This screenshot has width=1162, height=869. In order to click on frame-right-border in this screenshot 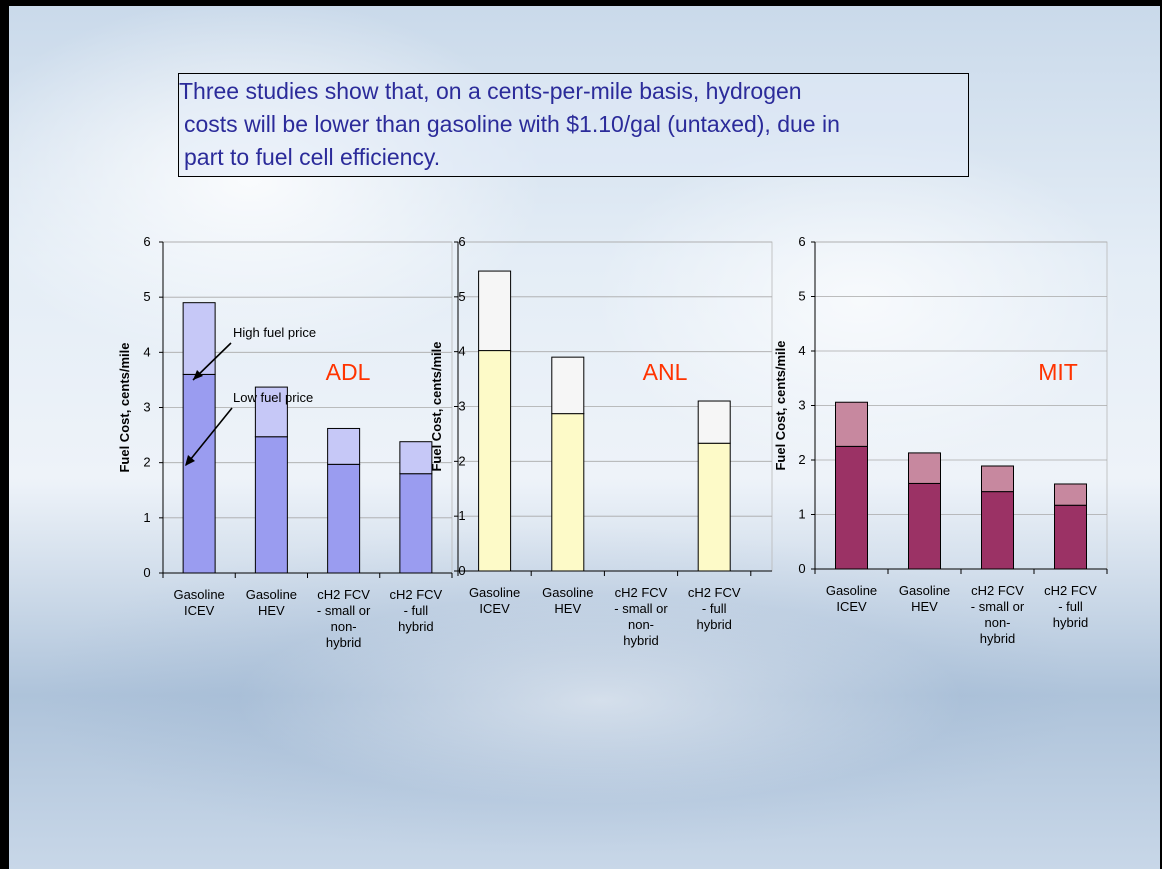, I will do `click(1161, 434)`.